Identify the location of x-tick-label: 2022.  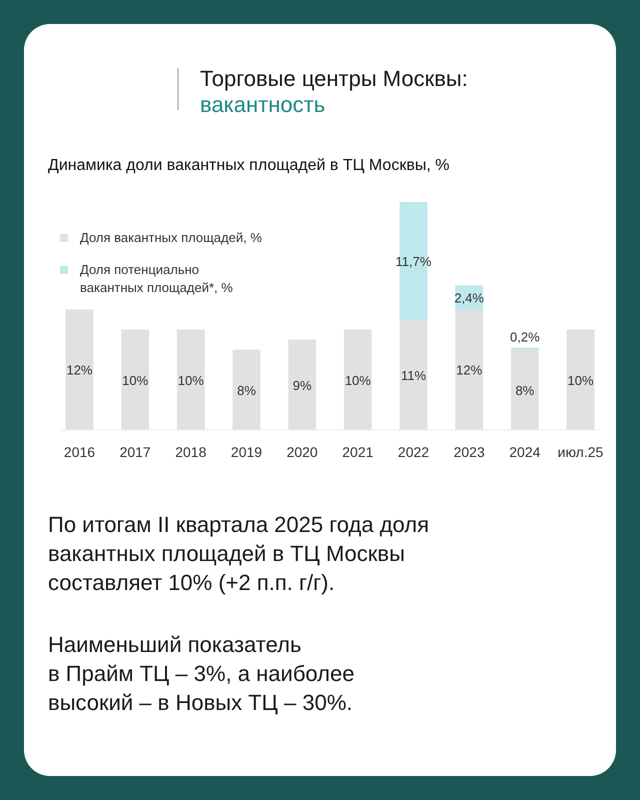
(414, 452).